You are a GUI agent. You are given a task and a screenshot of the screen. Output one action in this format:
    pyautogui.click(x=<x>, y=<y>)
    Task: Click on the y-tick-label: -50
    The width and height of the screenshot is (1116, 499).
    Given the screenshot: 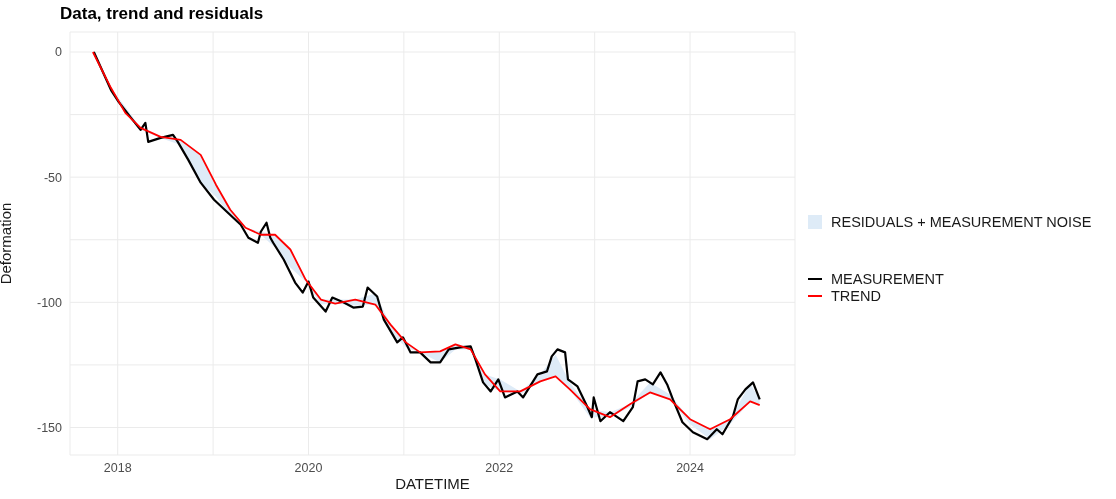 What is the action you would take?
    pyautogui.click(x=53, y=177)
    